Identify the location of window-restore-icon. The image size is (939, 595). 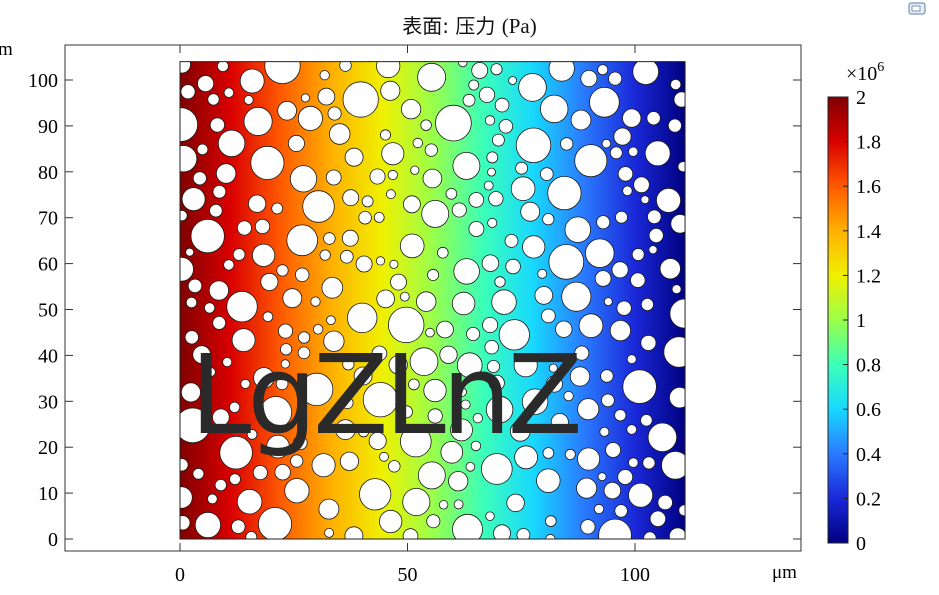
(917, 8).